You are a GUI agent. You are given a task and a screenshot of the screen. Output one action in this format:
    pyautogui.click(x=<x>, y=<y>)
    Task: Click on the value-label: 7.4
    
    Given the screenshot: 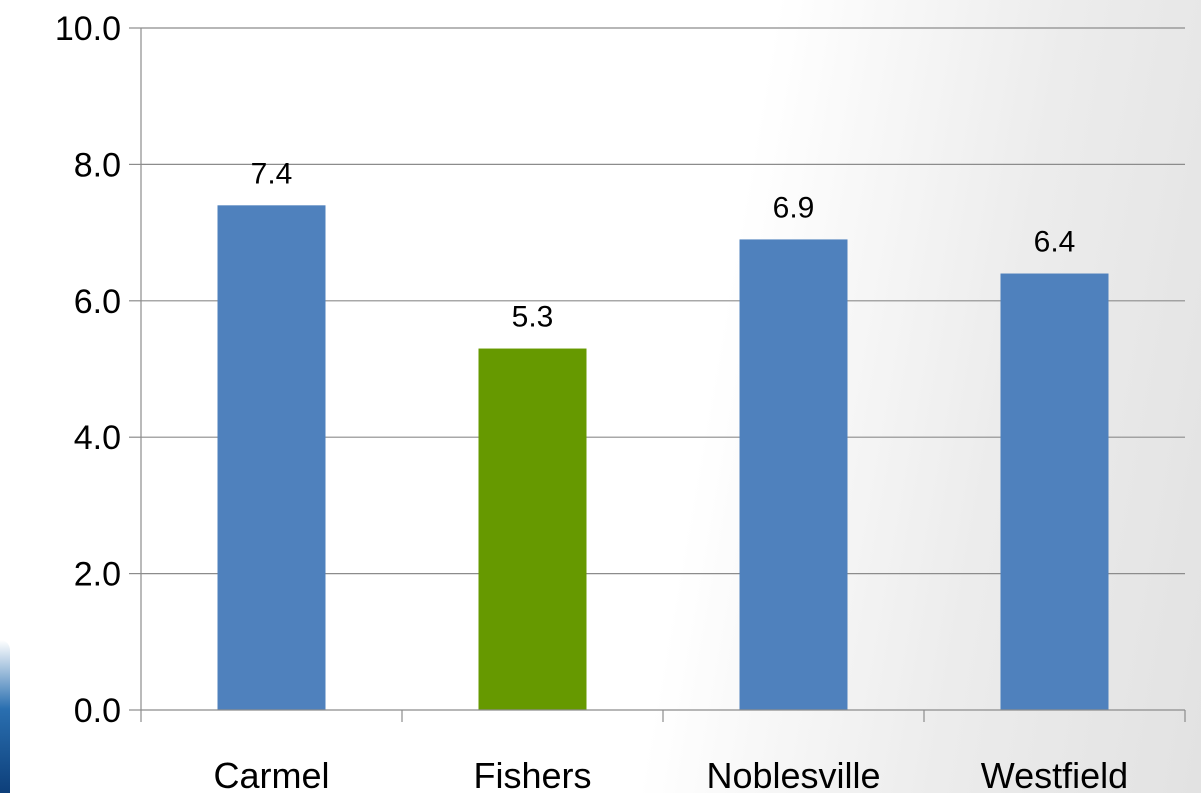 What is the action you would take?
    pyautogui.click(x=272, y=173)
    